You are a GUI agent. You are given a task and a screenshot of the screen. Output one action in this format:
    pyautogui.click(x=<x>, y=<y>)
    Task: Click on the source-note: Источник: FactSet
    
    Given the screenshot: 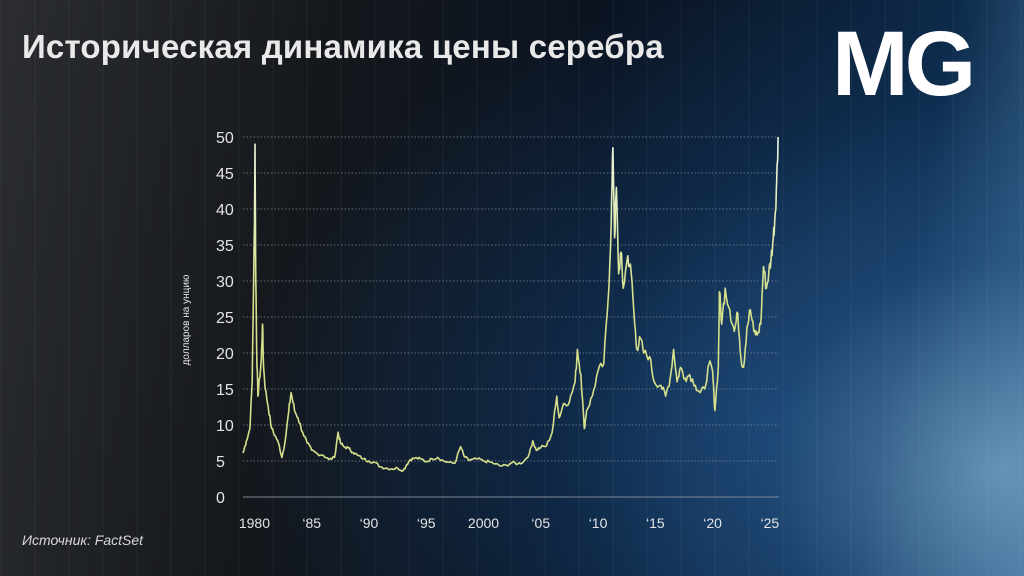 What is the action you would take?
    pyautogui.click(x=83, y=540)
    